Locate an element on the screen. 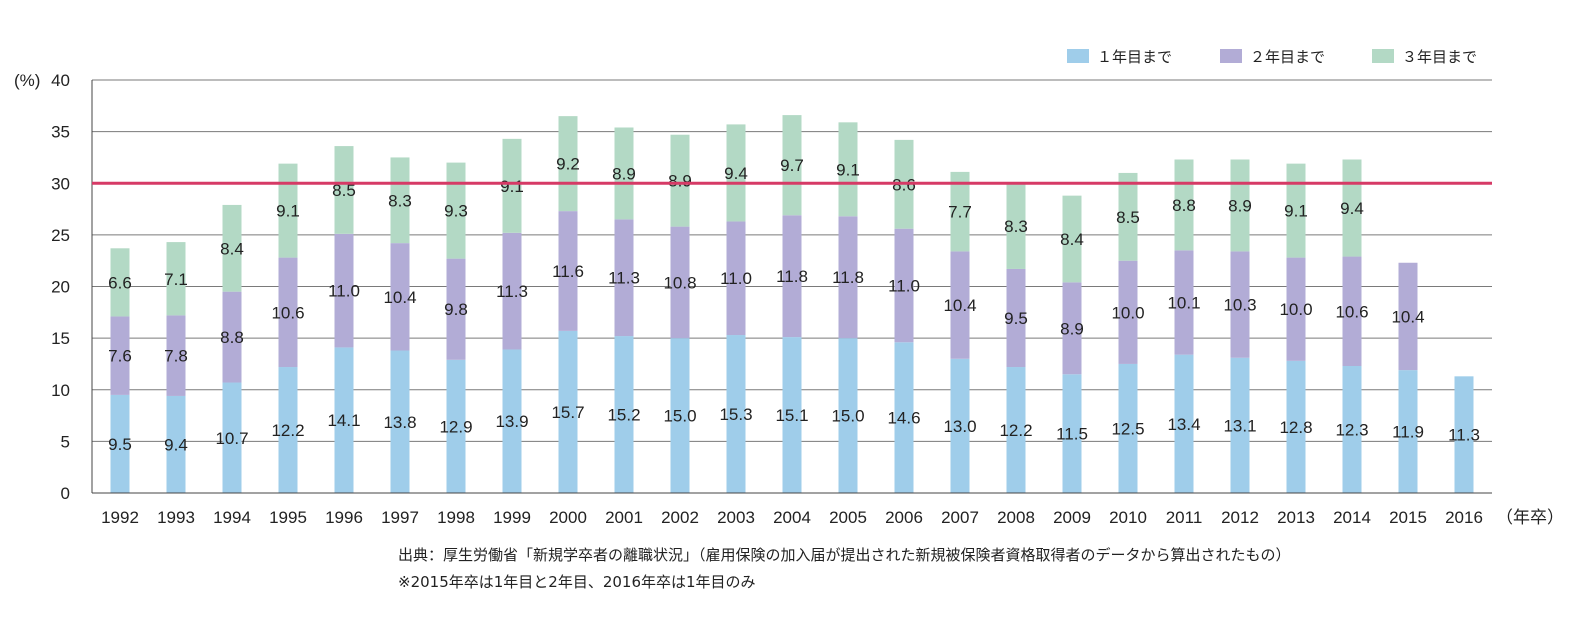 The width and height of the screenshot is (1580, 617). x-tick-label: 2013 is located at coordinates (1296, 517).